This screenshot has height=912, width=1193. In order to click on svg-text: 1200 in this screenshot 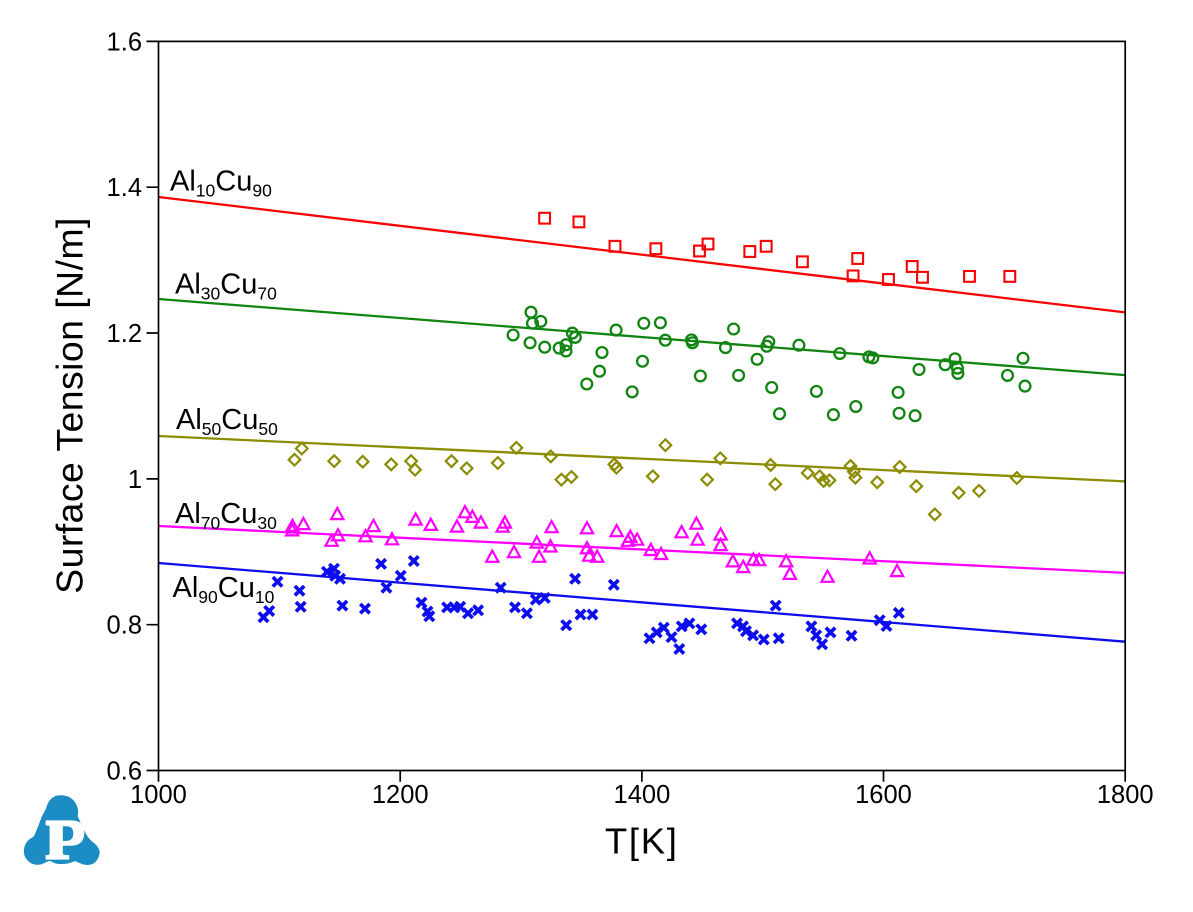, I will do `click(400, 795)`.